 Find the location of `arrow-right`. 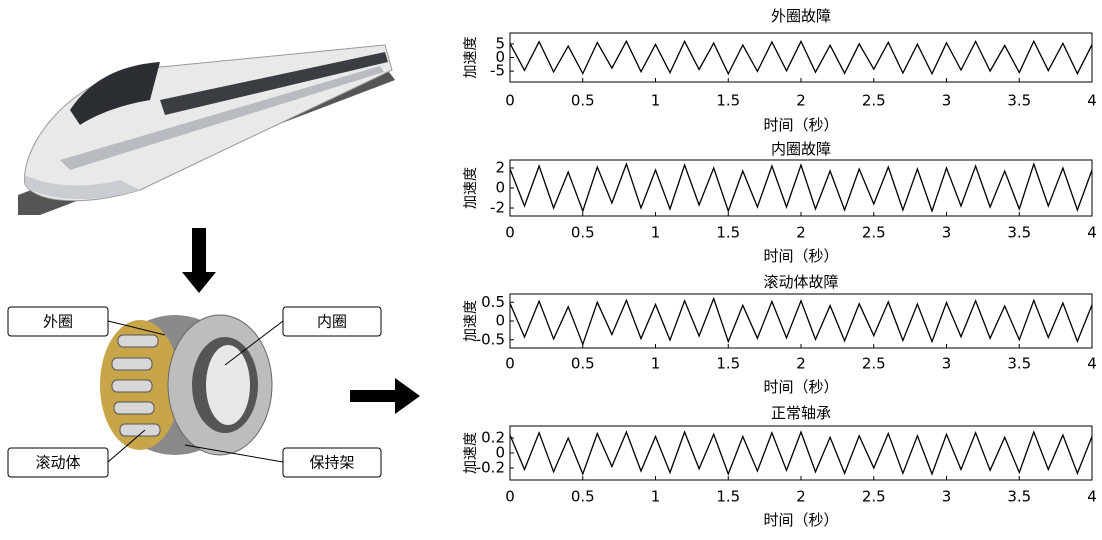

arrow-right is located at coordinates (385, 396).